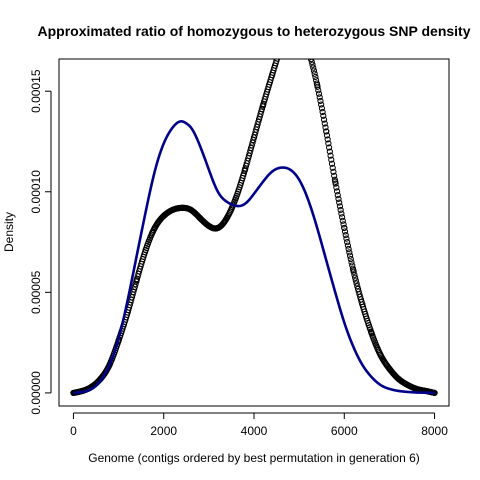 This screenshot has width=480, height=480. What do you see at coordinates (73, 431) in the screenshot?
I see `x-tick-label: 0` at bounding box center [73, 431].